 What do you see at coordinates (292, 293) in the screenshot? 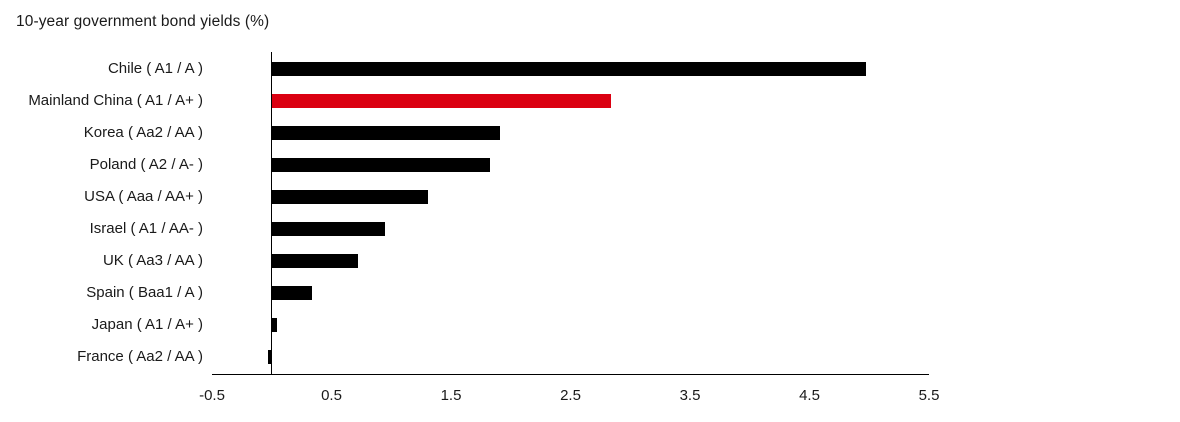
I see `bar-spain` at bounding box center [292, 293].